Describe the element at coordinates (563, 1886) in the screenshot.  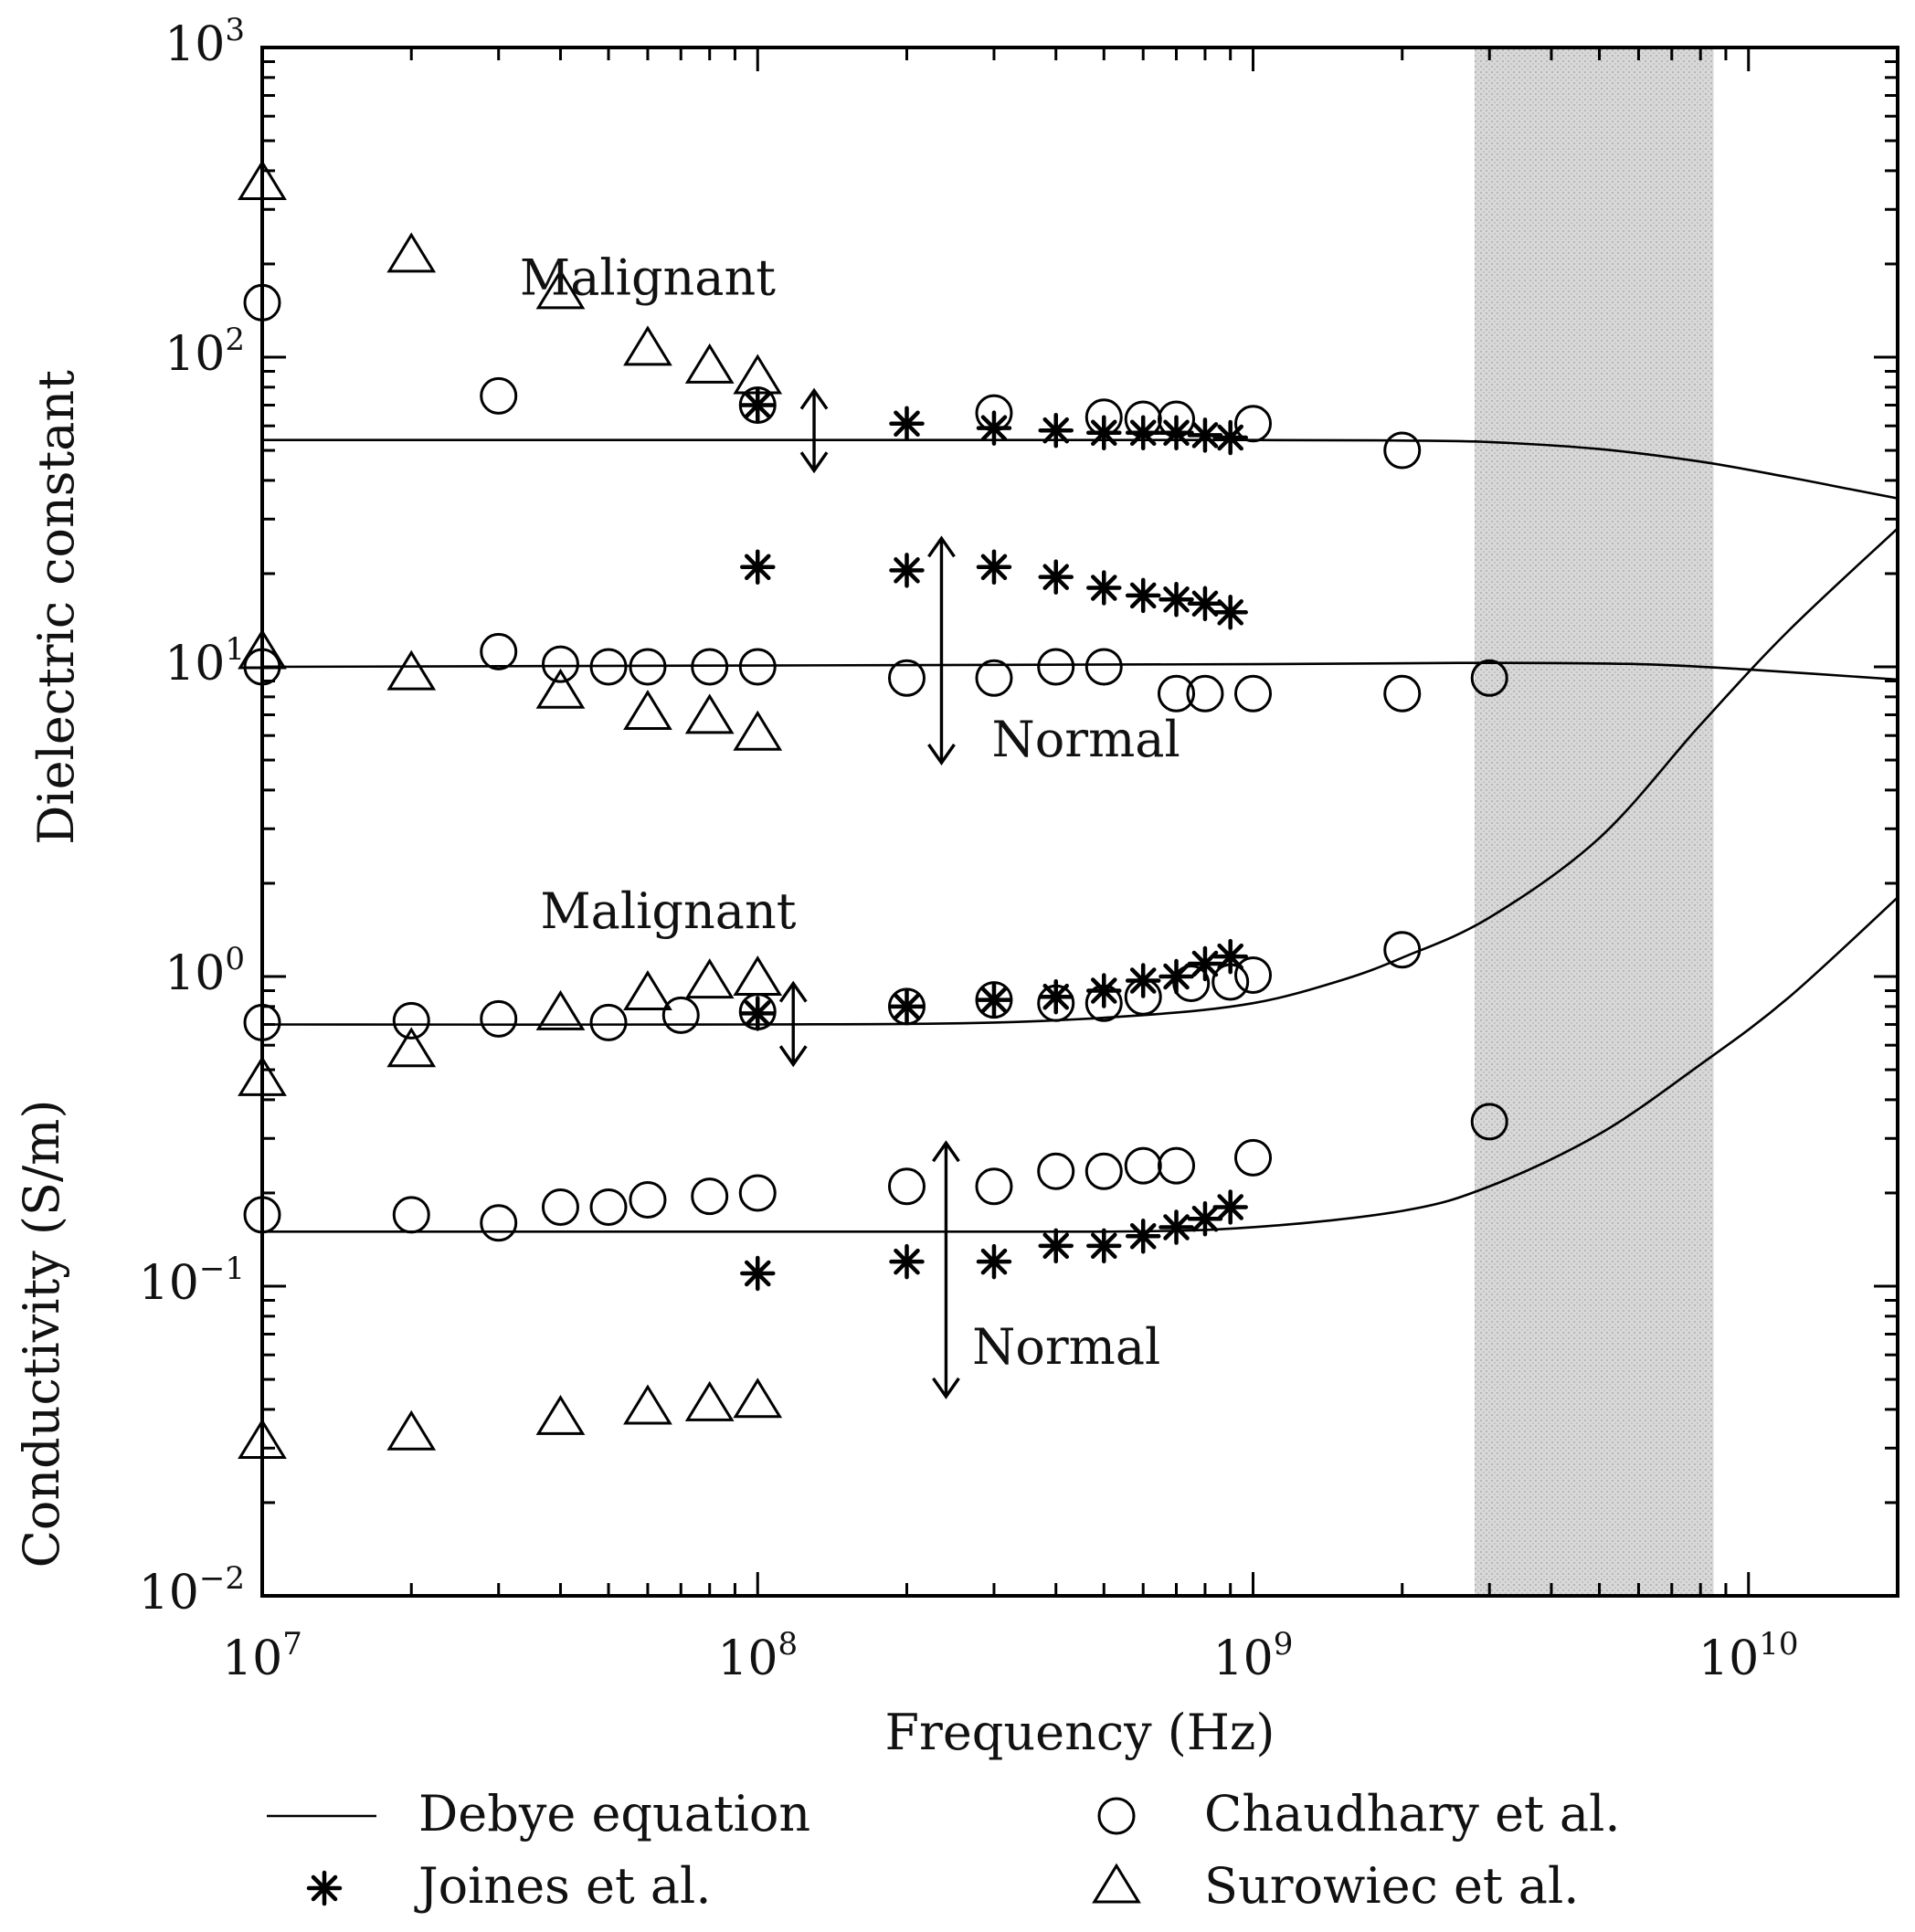
I see `legend-label: Joines et al.` at that location.